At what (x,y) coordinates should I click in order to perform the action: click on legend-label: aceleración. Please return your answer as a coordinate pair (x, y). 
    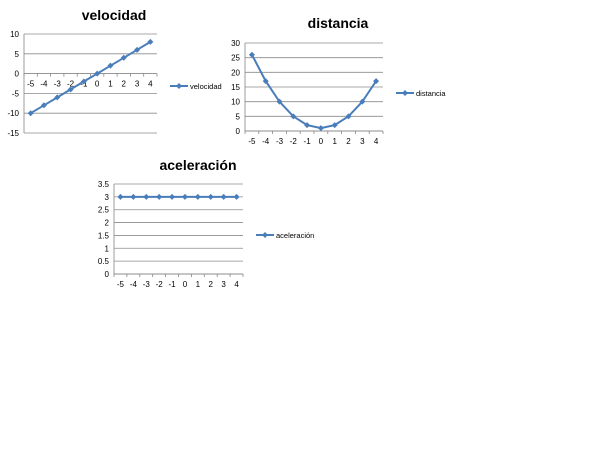
    Looking at the image, I should click on (295, 235).